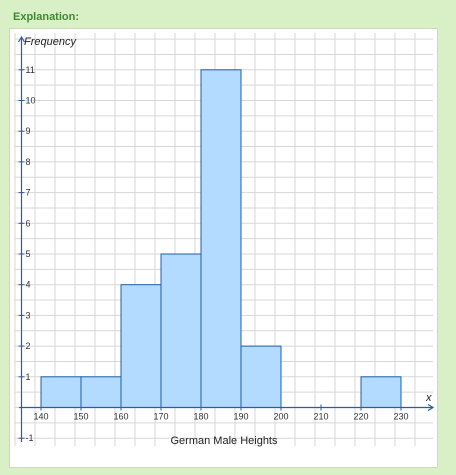 This screenshot has height=475, width=456. What do you see at coordinates (28, 346) in the screenshot?
I see `y-tick-label: 2` at bounding box center [28, 346].